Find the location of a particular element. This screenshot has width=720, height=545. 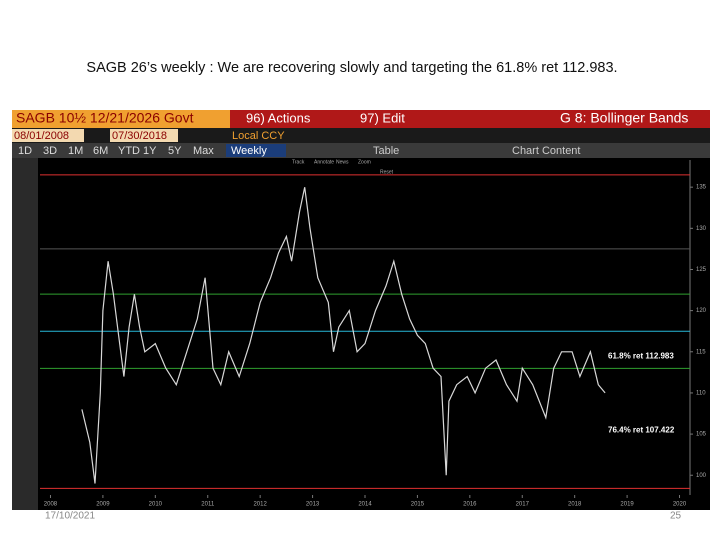

chart-content-button: Chart Content is located at coordinates (546, 151).